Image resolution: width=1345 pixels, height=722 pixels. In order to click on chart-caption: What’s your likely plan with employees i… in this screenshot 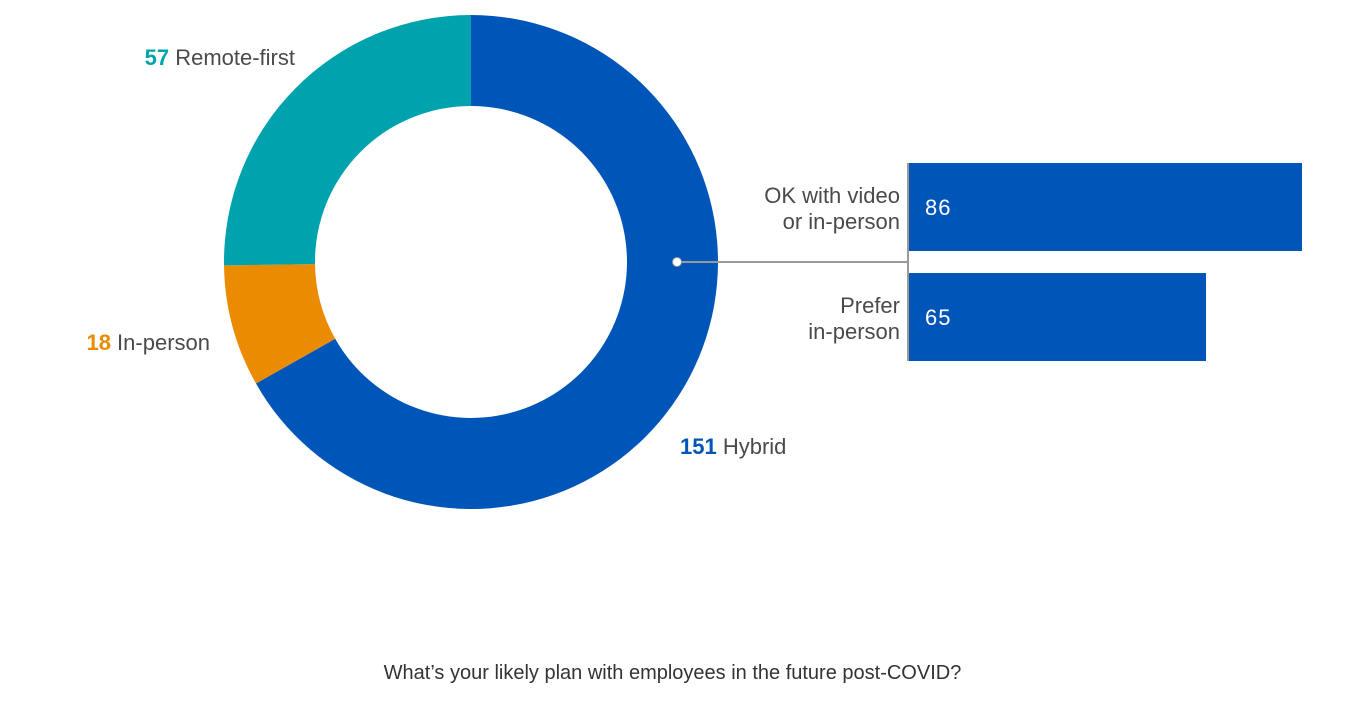, I will do `click(672, 673)`.